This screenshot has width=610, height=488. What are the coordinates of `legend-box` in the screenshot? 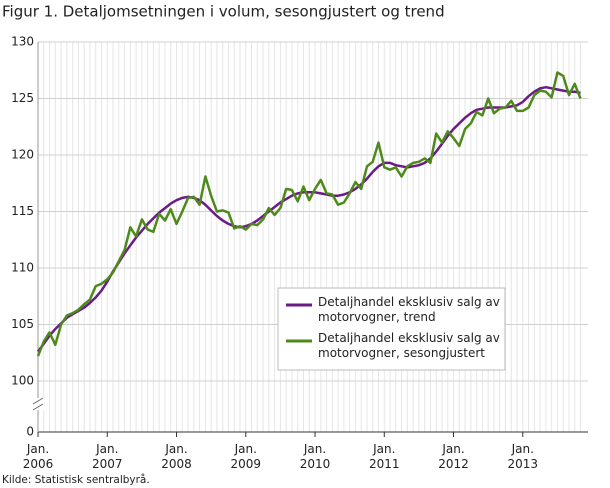 It's located at (391, 329).